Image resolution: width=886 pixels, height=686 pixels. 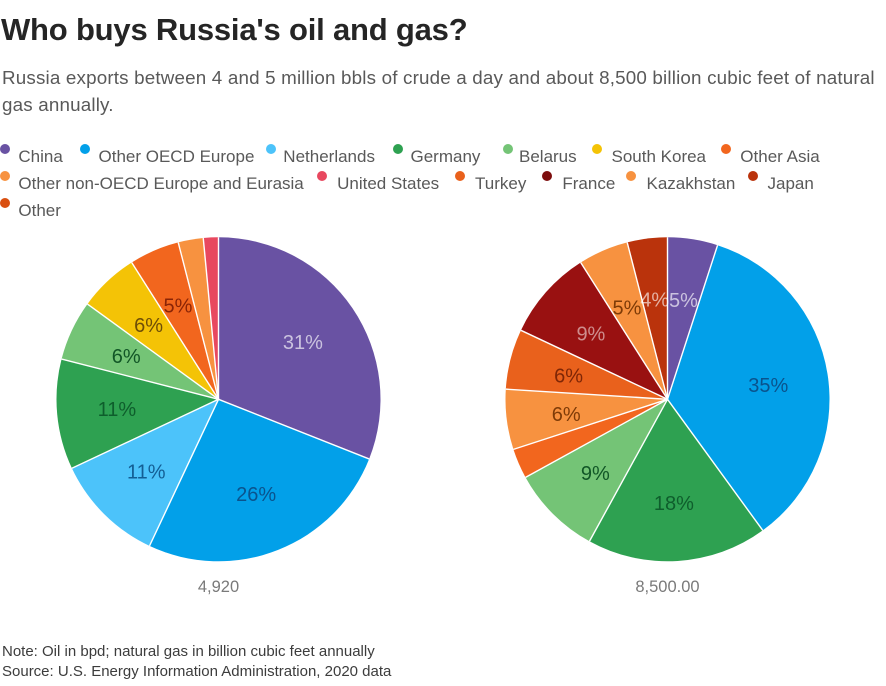 What do you see at coordinates (303, 343) in the screenshot?
I see `svg-text: 31%` at bounding box center [303, 343].